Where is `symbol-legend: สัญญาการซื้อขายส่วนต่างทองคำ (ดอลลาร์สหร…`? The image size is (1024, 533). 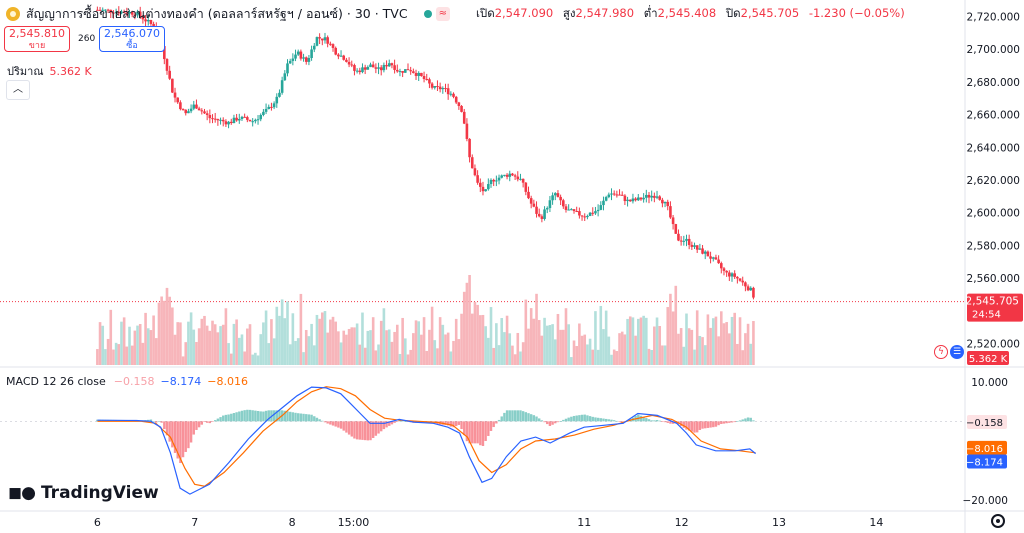
symbol-legend: สัญญาการซื้อขายส่วนต่างทองคำ (ดอลลาร์สหร… is located at coordinates (228, 14).